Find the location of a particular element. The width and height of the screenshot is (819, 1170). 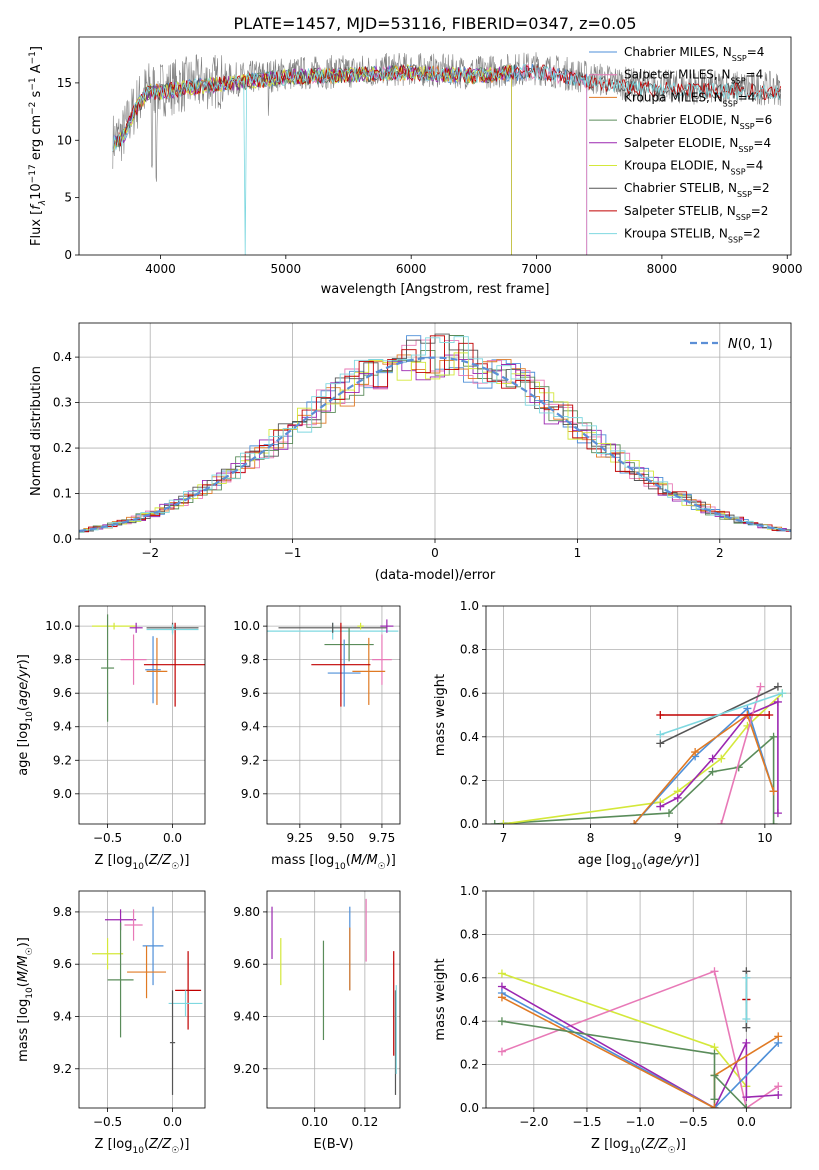

y-tick-label: 0.2 is located at coordinates (62, 448).